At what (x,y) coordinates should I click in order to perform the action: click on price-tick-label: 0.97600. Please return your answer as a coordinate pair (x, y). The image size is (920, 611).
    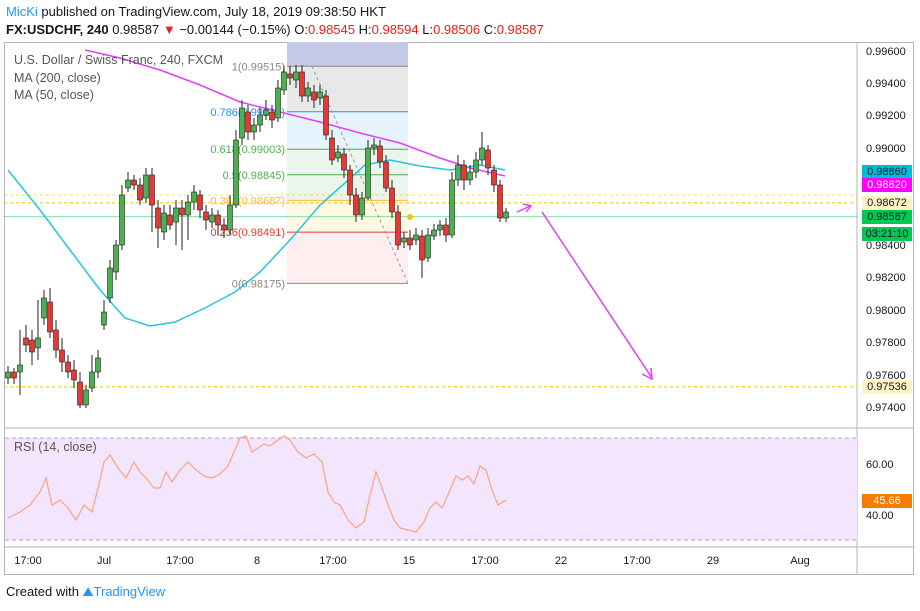
    Looking at the image, I should click on (886, 375).